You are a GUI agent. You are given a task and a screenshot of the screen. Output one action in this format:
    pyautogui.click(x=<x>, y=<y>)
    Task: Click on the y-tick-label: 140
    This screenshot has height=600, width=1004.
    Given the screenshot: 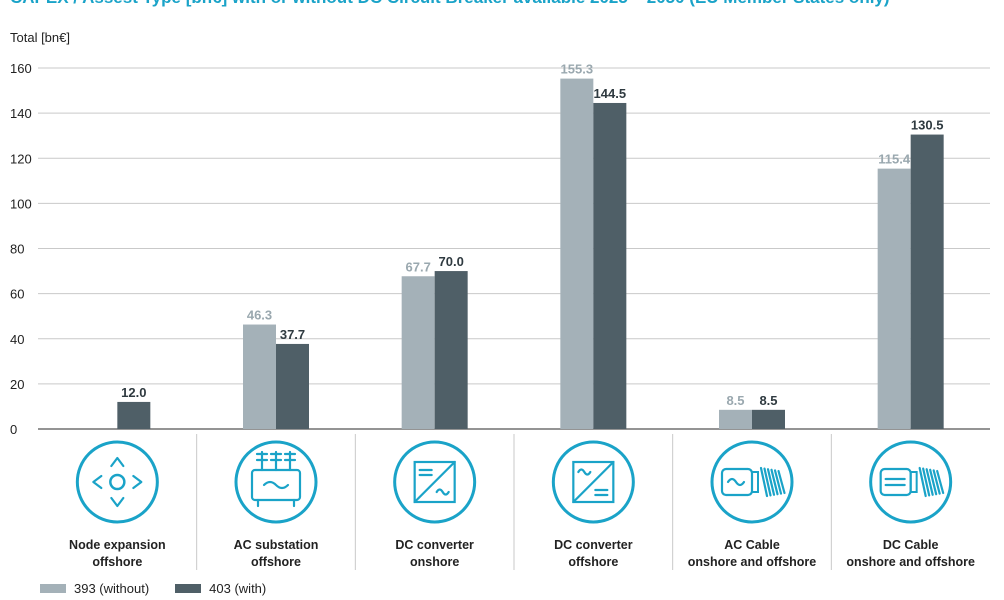 What is the action you would take?
    pyautogui.click(x=21, y=113)
    